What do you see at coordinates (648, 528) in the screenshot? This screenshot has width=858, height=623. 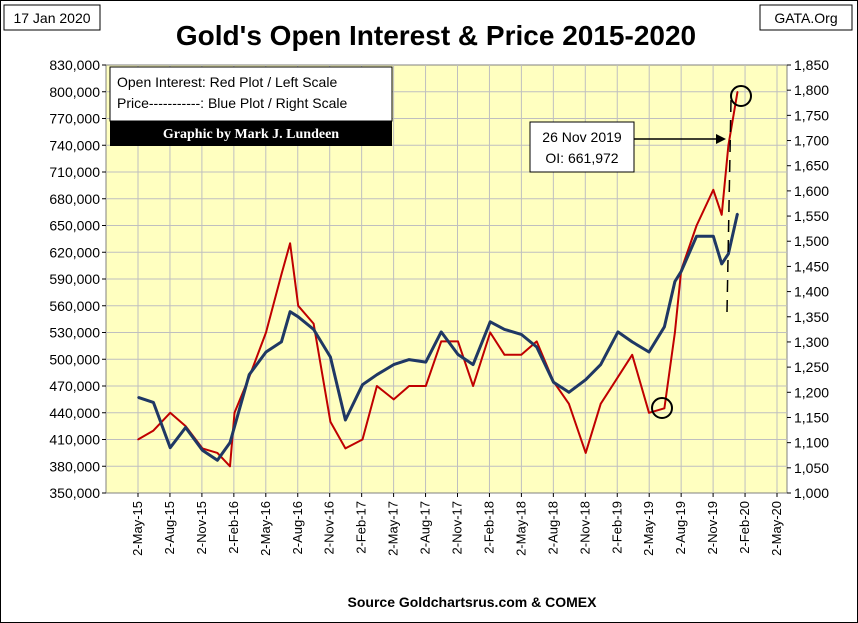 I see `x-tick-label: 2-May-19` at bounding box center [648, 528].